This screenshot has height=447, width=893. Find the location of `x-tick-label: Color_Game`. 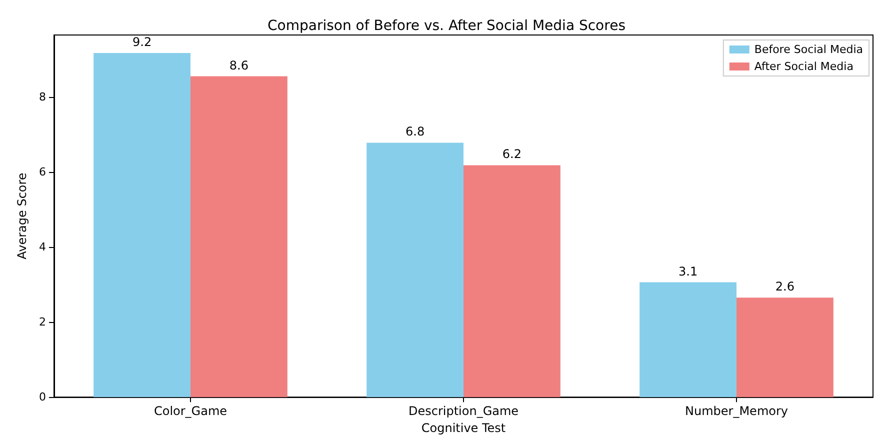

x-tick-label: Color_Game is located at coordinates (191, 411).